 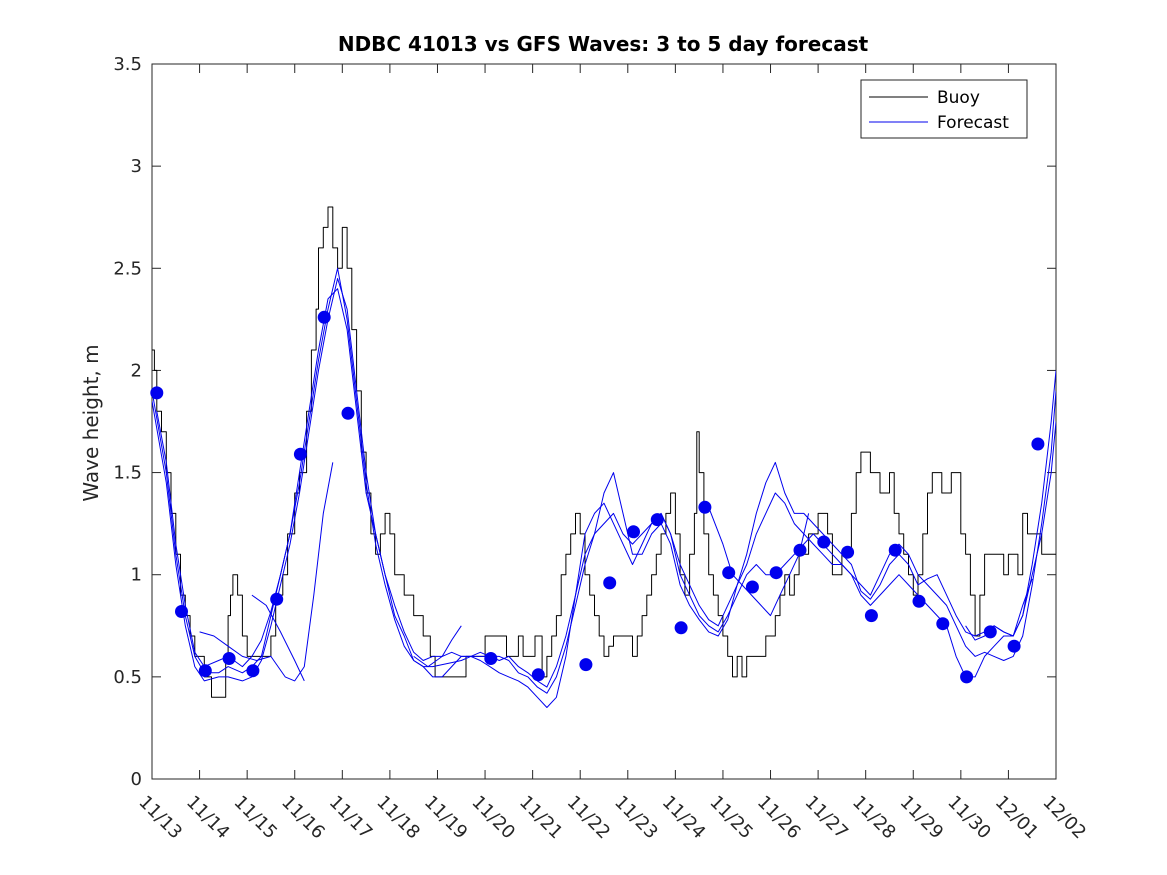 What do you see at coordinates (91, 422) in the screenshot?
I see `y-axis-label: Wave height, m` at bounding box center [91, 422].